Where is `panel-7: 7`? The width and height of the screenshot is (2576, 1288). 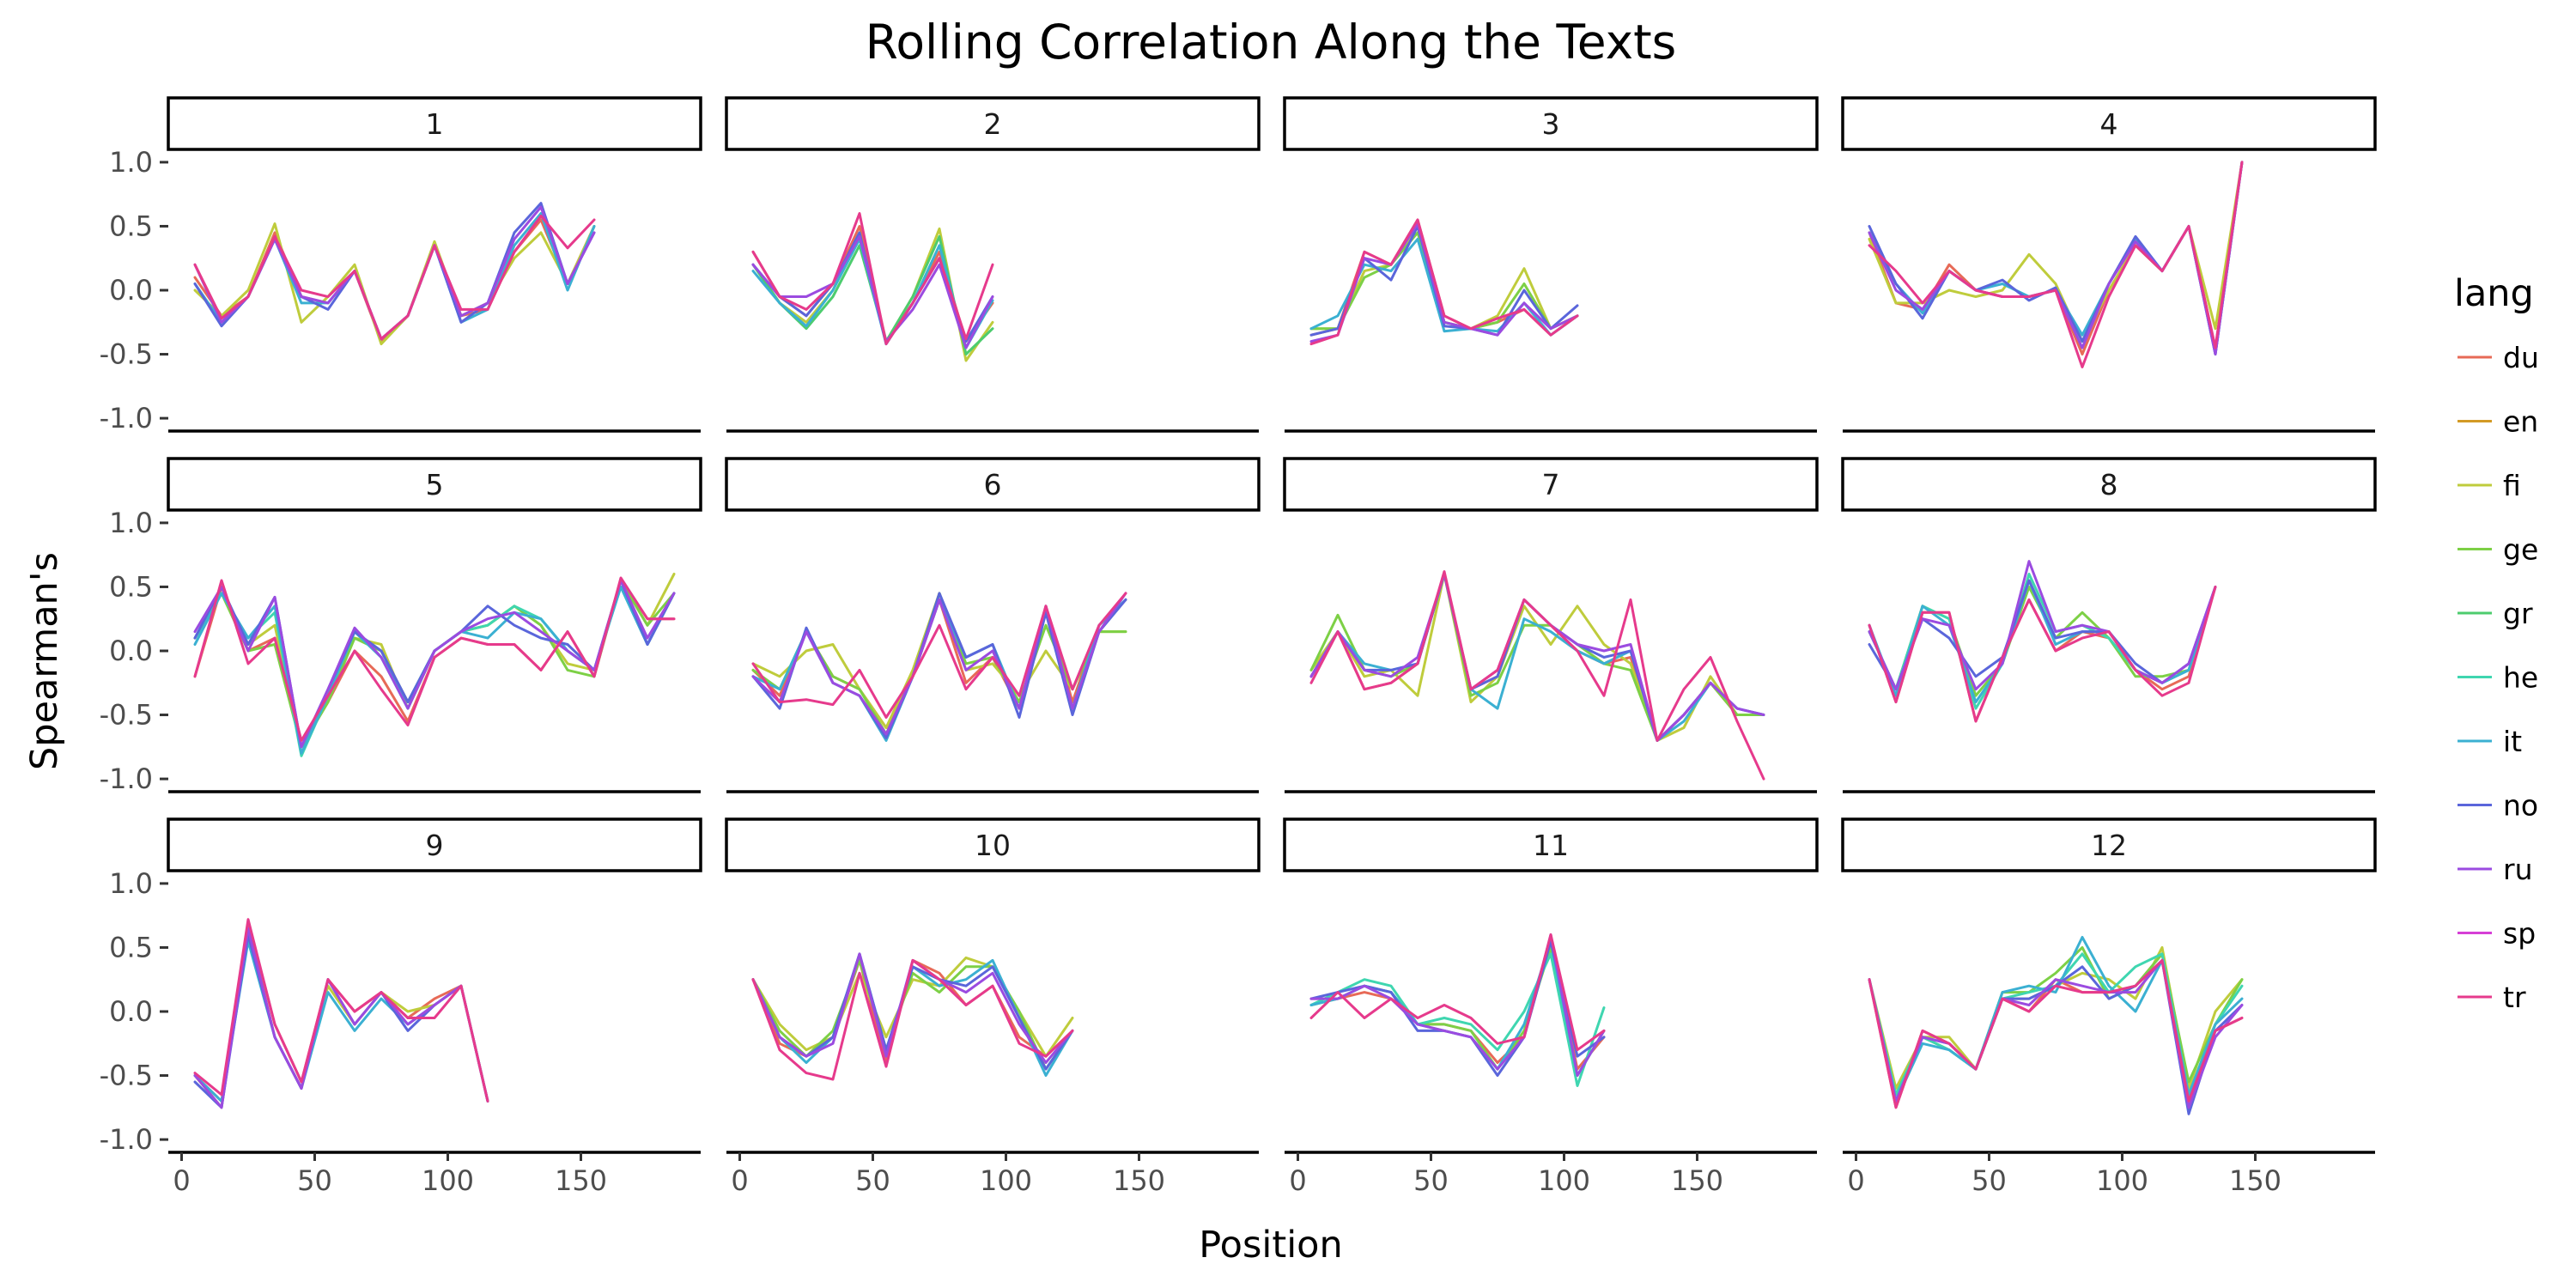 panel-7: 7 is located at coordinates (1551, 625).